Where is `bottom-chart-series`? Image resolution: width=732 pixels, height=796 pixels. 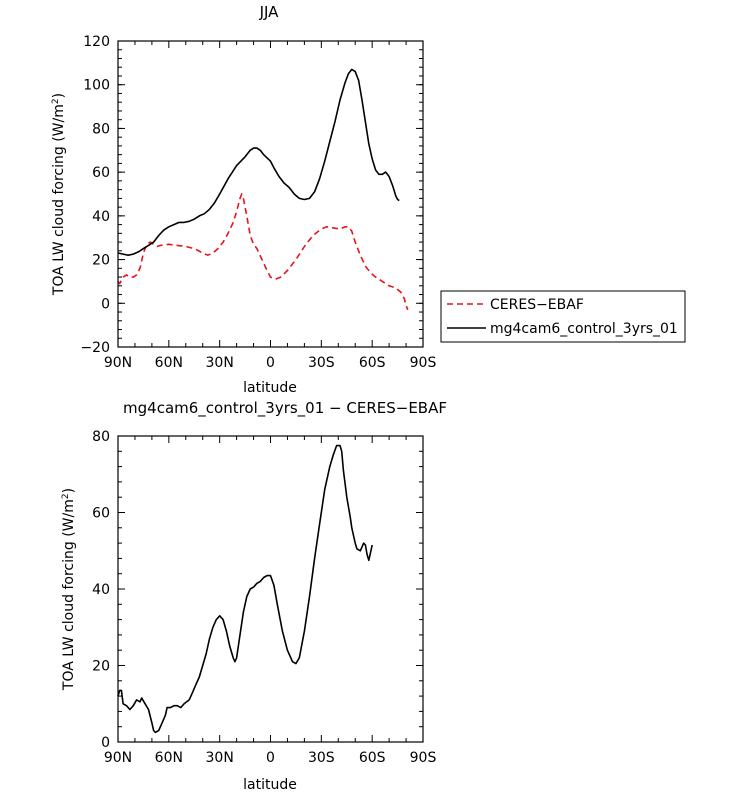 bottom-chart-series is located at coordinates (245, 589).